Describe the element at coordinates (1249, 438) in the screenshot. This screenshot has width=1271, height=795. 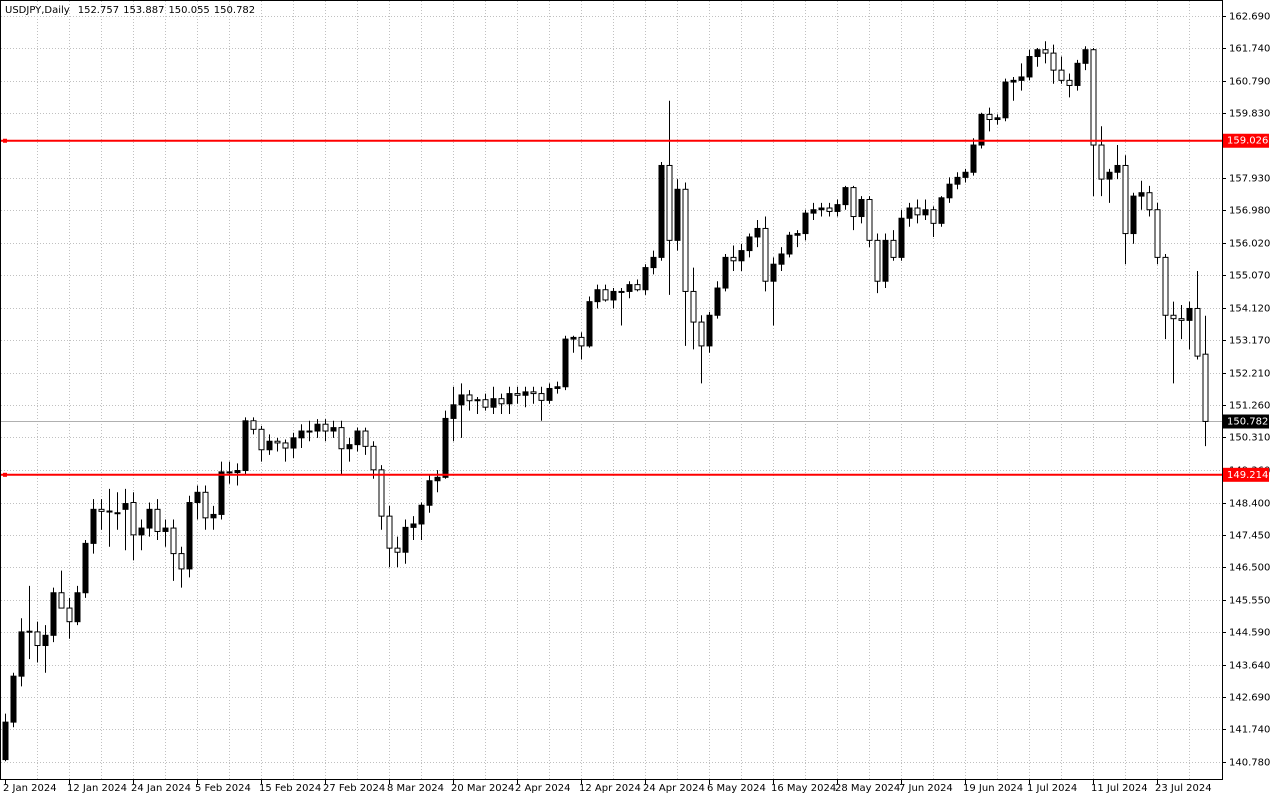
I see `y-tick-label: 150.310` at that location.